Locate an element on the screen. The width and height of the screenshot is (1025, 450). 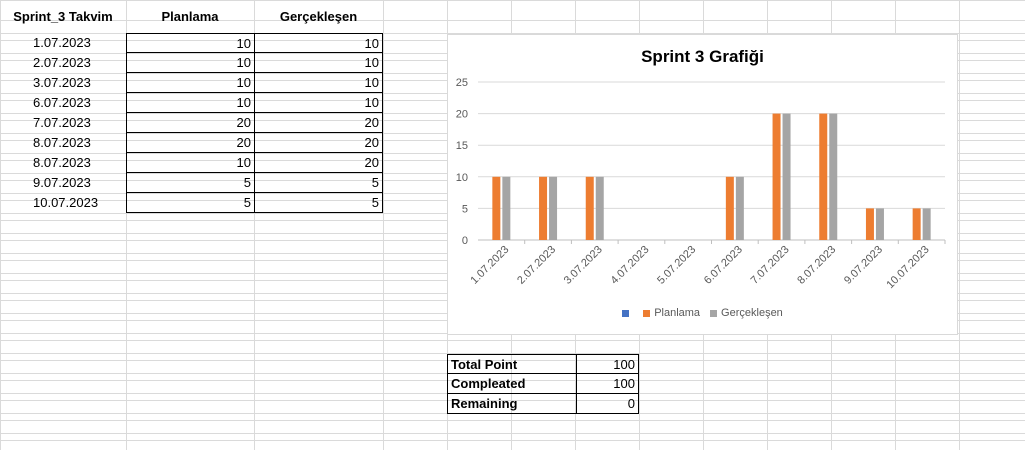
x-tick-label: 3.07.2023 is located at coordinates (583, 265).